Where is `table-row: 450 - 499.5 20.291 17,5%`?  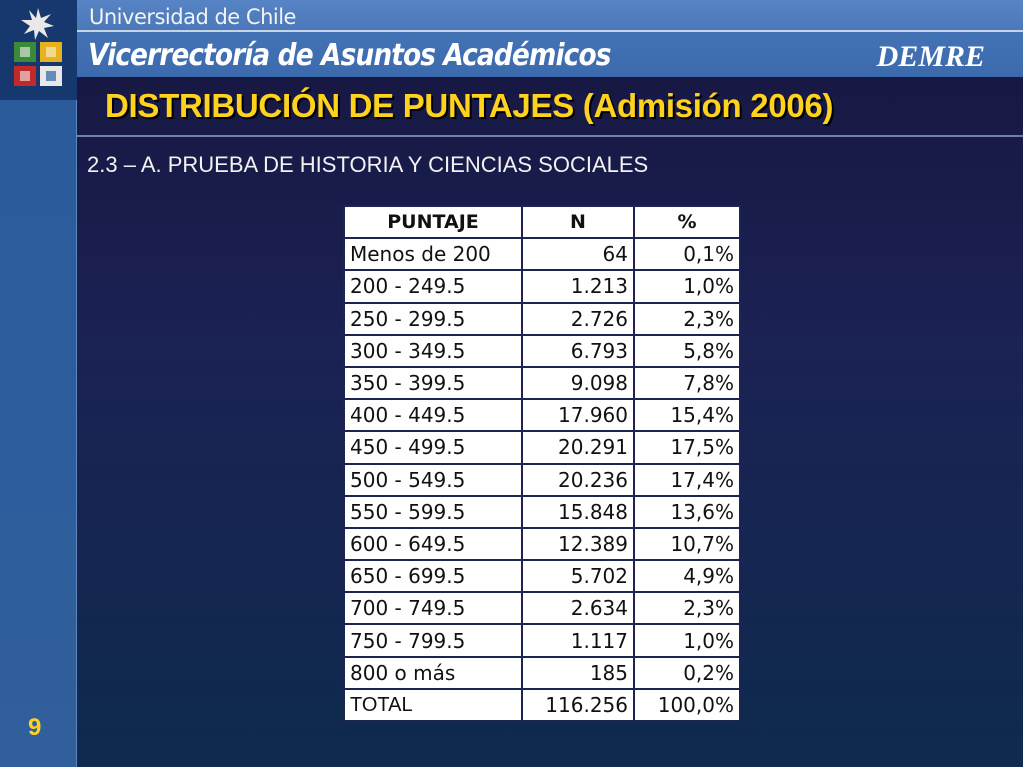
table-row: 450 - 499.5 20.291 17,5% is located at coordinates (542, 447).